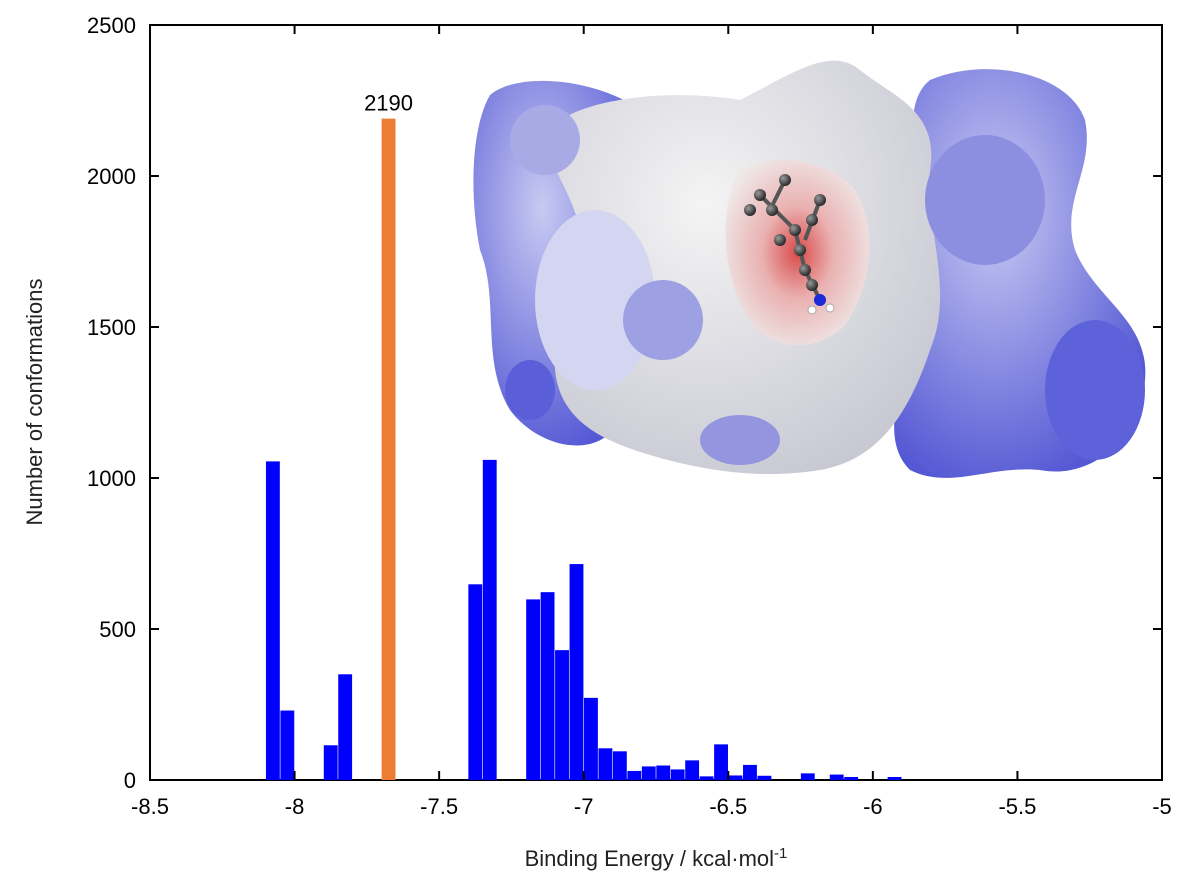 The height and width of the screenshot is (874, 1180). I want to click on y-tick-label: 1000, so click(111, 478).